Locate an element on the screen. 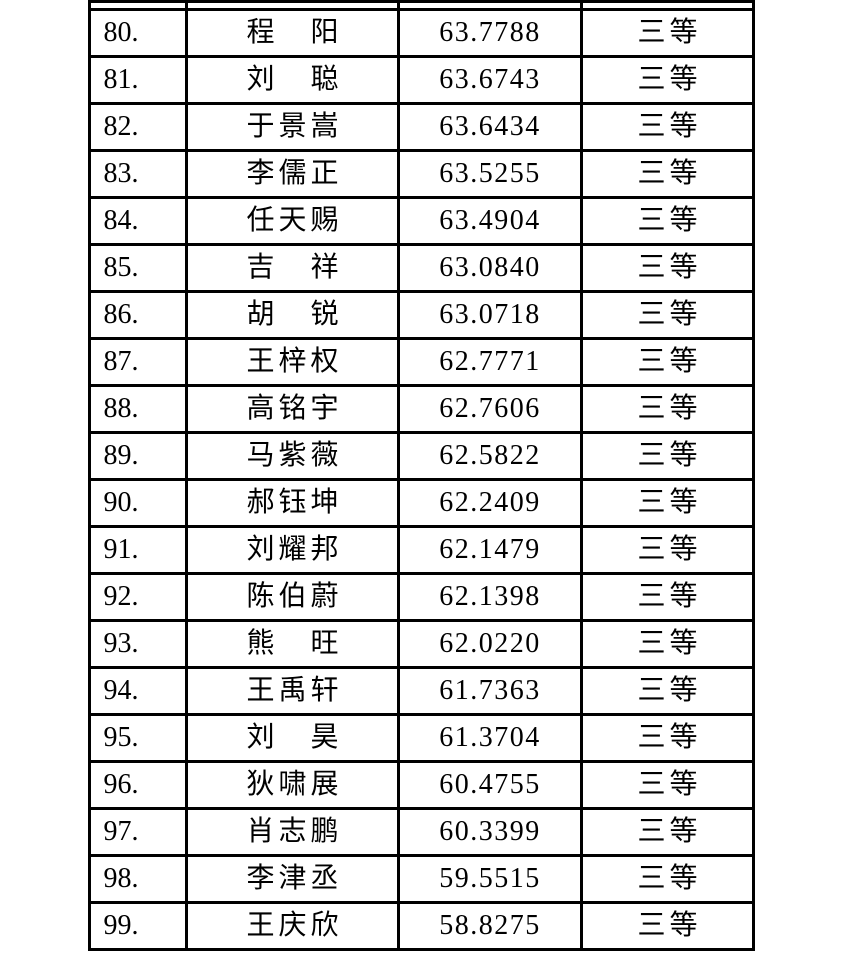 The height and width of the screenshot is (958, 853). name-cell: 马紫薇 is located at coordinates (292, 456).